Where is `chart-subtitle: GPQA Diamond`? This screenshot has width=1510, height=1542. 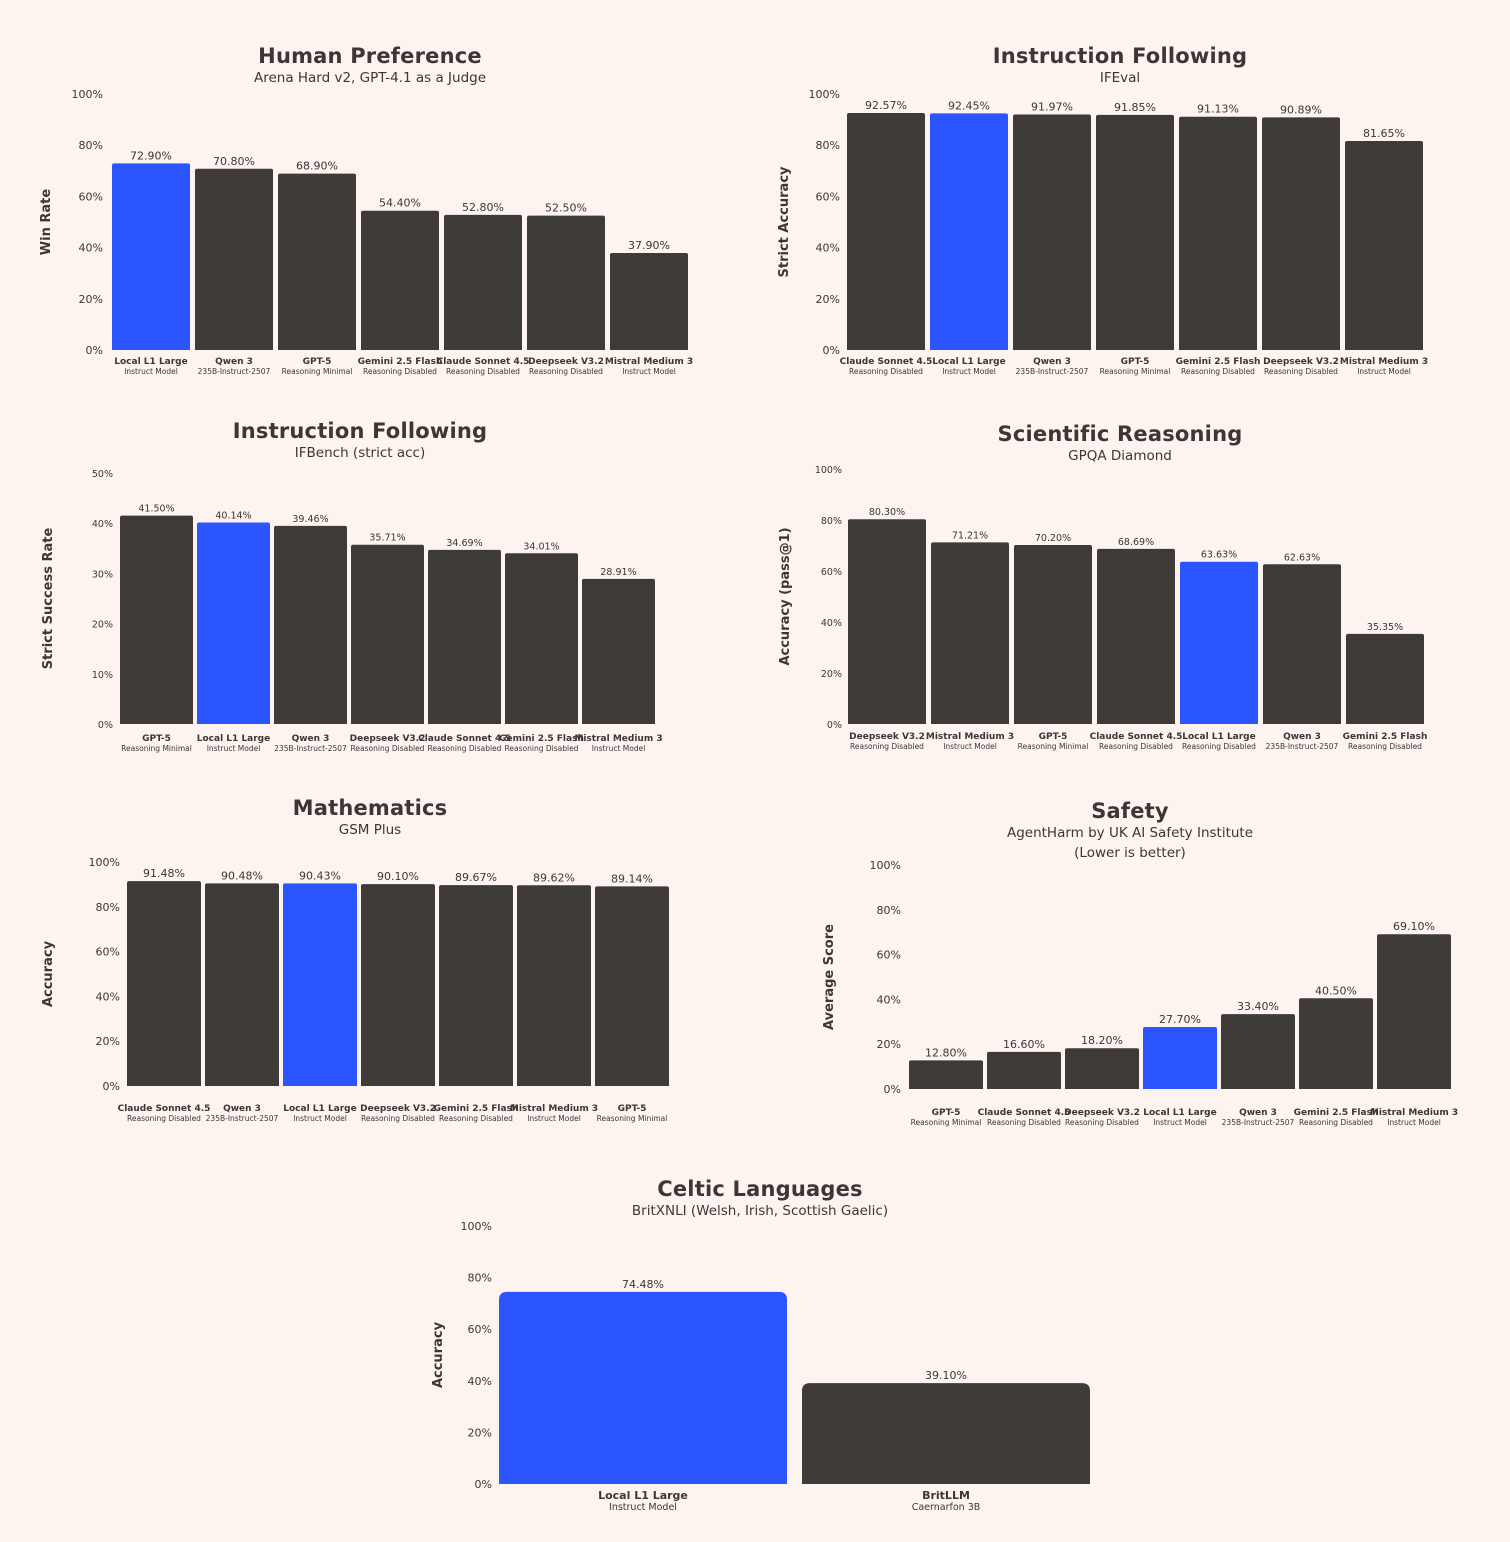 chart-subtitle: GPQA Diamond is located at coordinates (1120, 456).